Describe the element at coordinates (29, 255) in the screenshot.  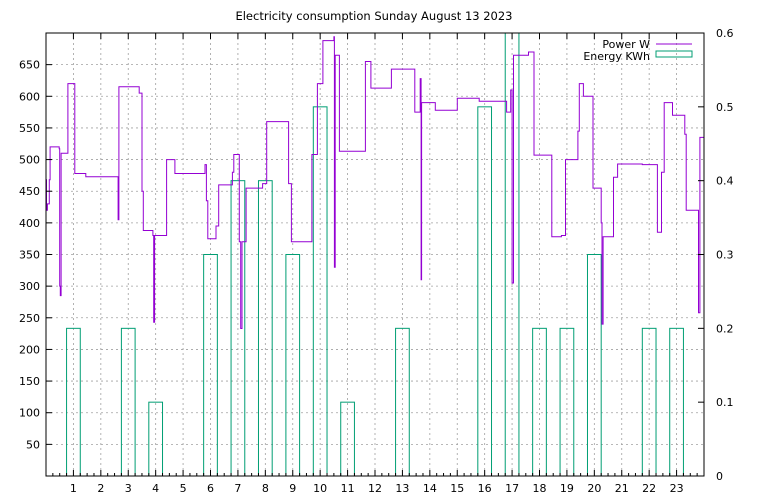
I see `left-tick-label: 350` at that location.